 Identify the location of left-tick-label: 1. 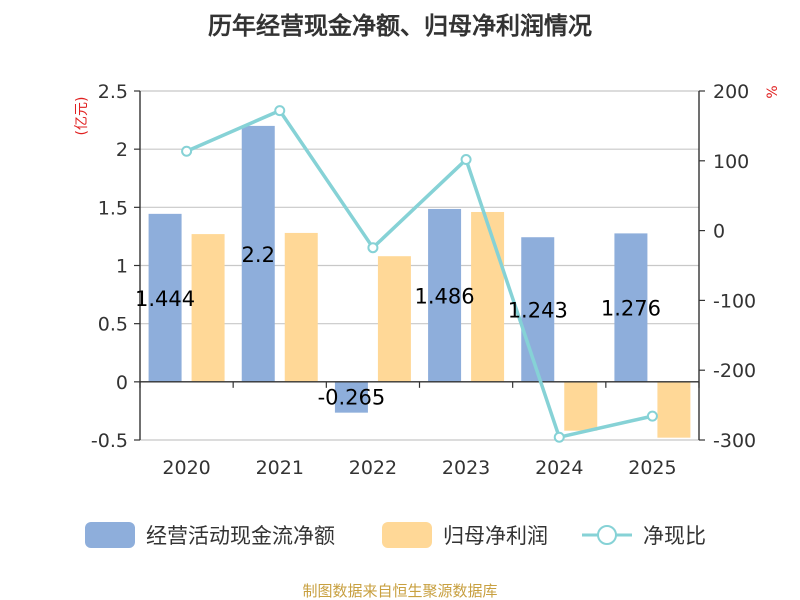
(122, 267).